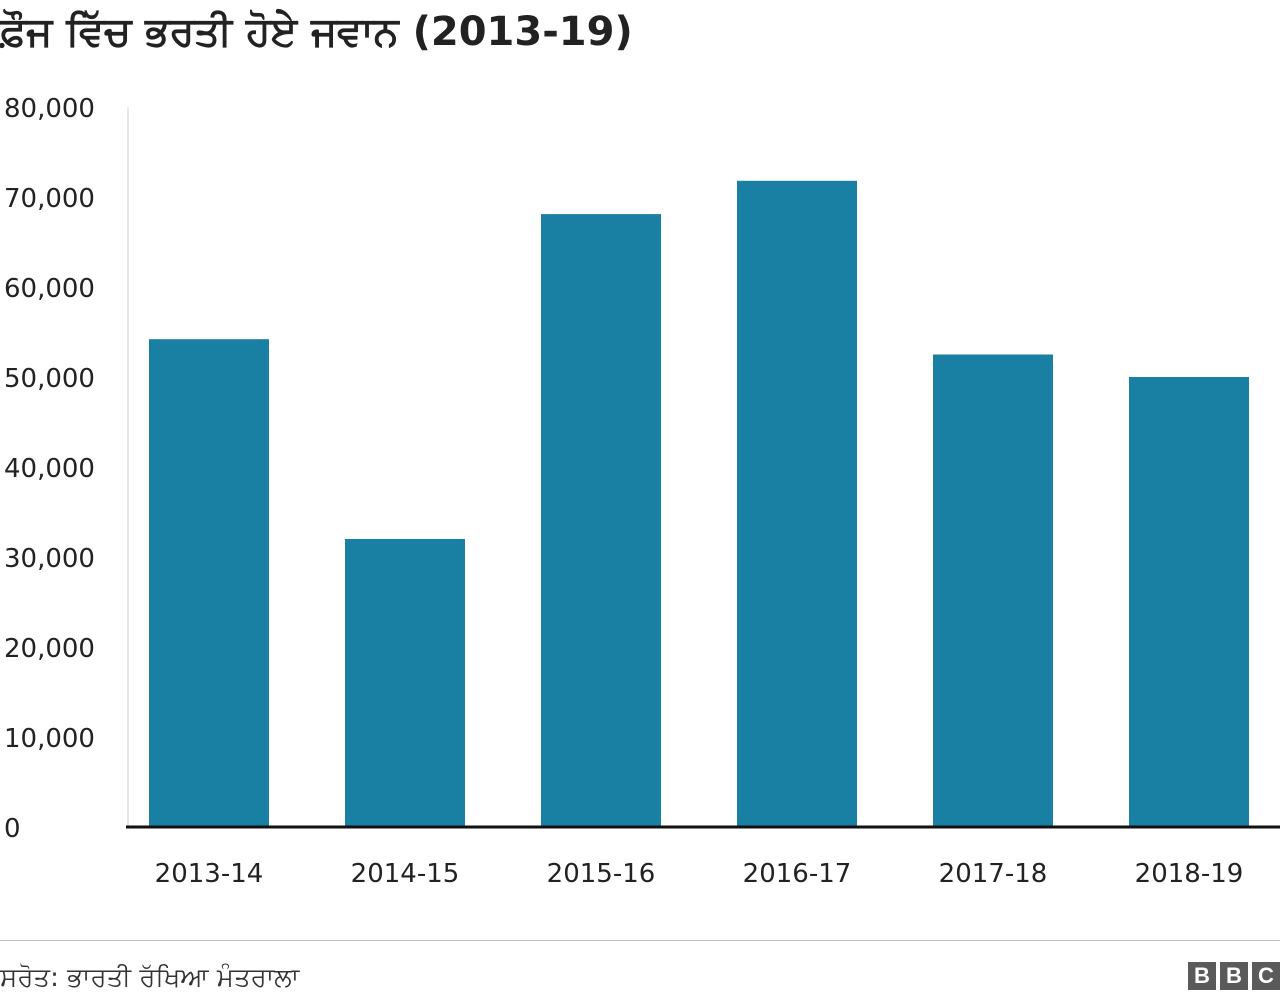 Image resolution: width=1280 pixels, height=1008 pixels. I want to click on x-tick-label: 2014-15, so click(405, 874).